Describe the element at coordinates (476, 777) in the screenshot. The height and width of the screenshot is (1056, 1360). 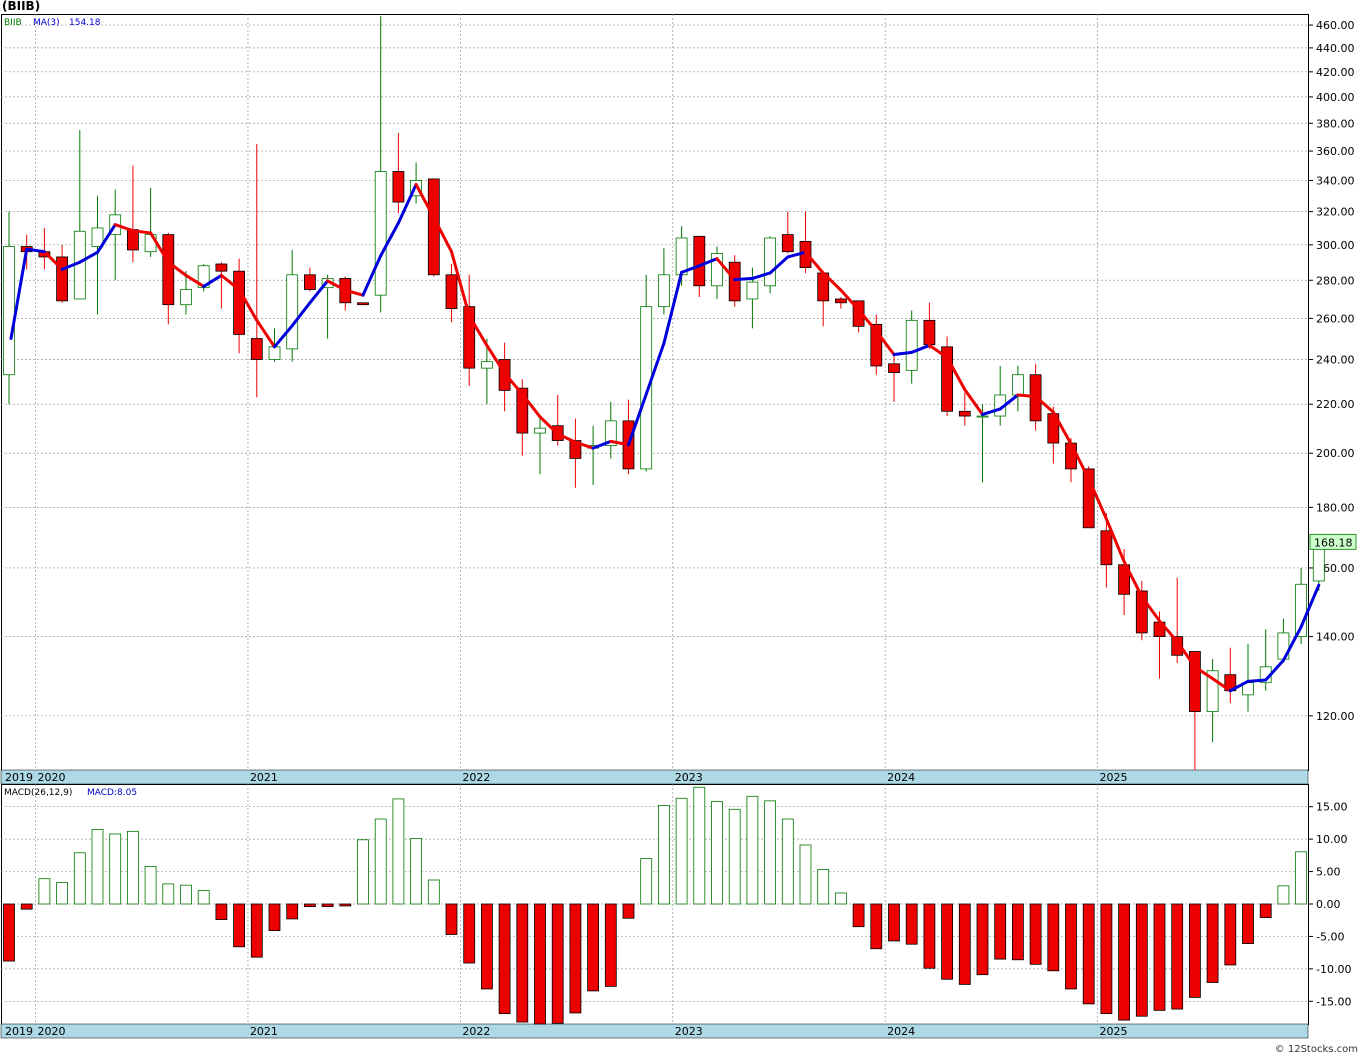
I see `x-axis-year-label: 2022` at that location.